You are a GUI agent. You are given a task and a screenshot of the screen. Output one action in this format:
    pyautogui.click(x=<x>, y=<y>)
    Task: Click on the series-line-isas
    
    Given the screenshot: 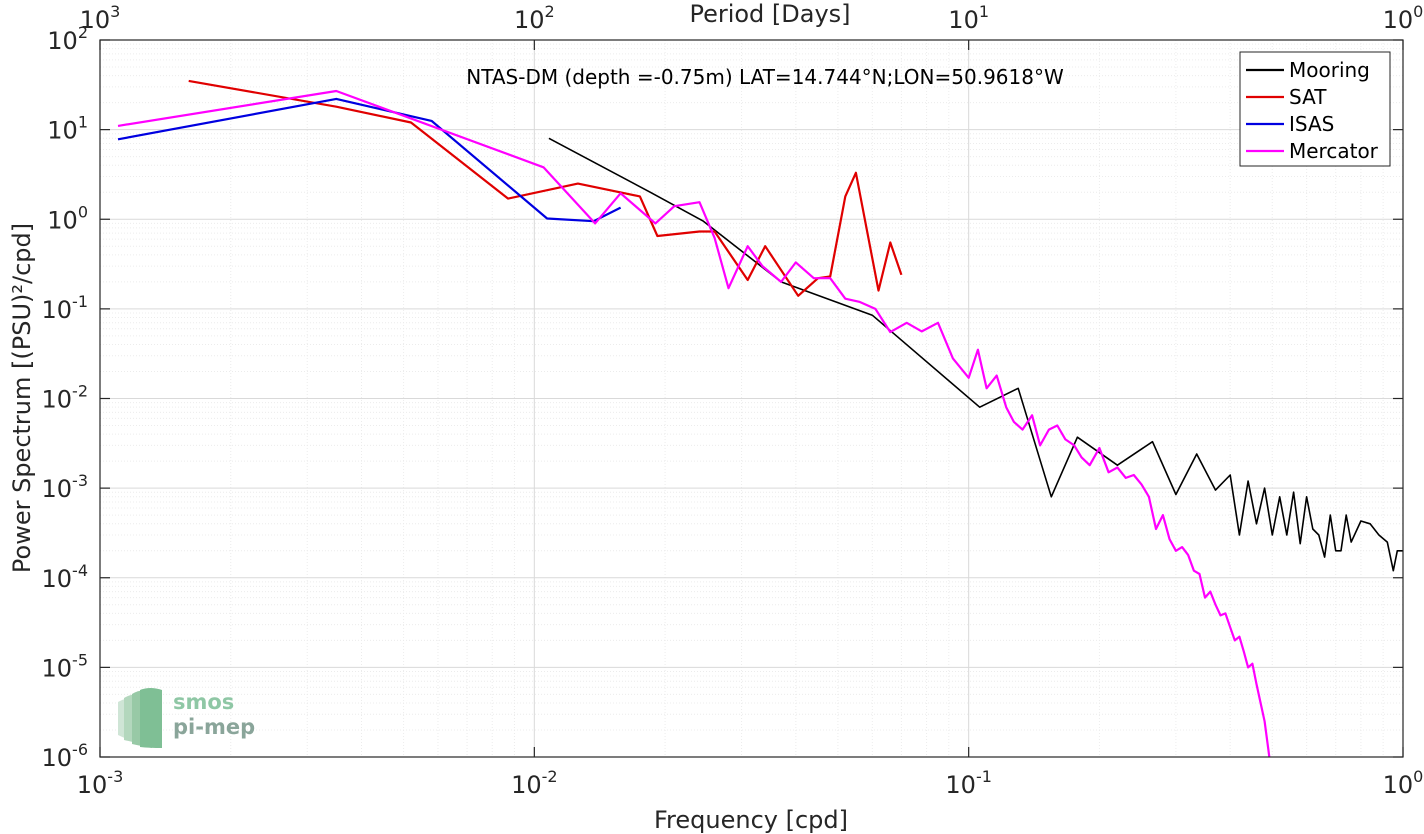 What is the action you would take?
    pyautogui.click(x=369, y=160)
    